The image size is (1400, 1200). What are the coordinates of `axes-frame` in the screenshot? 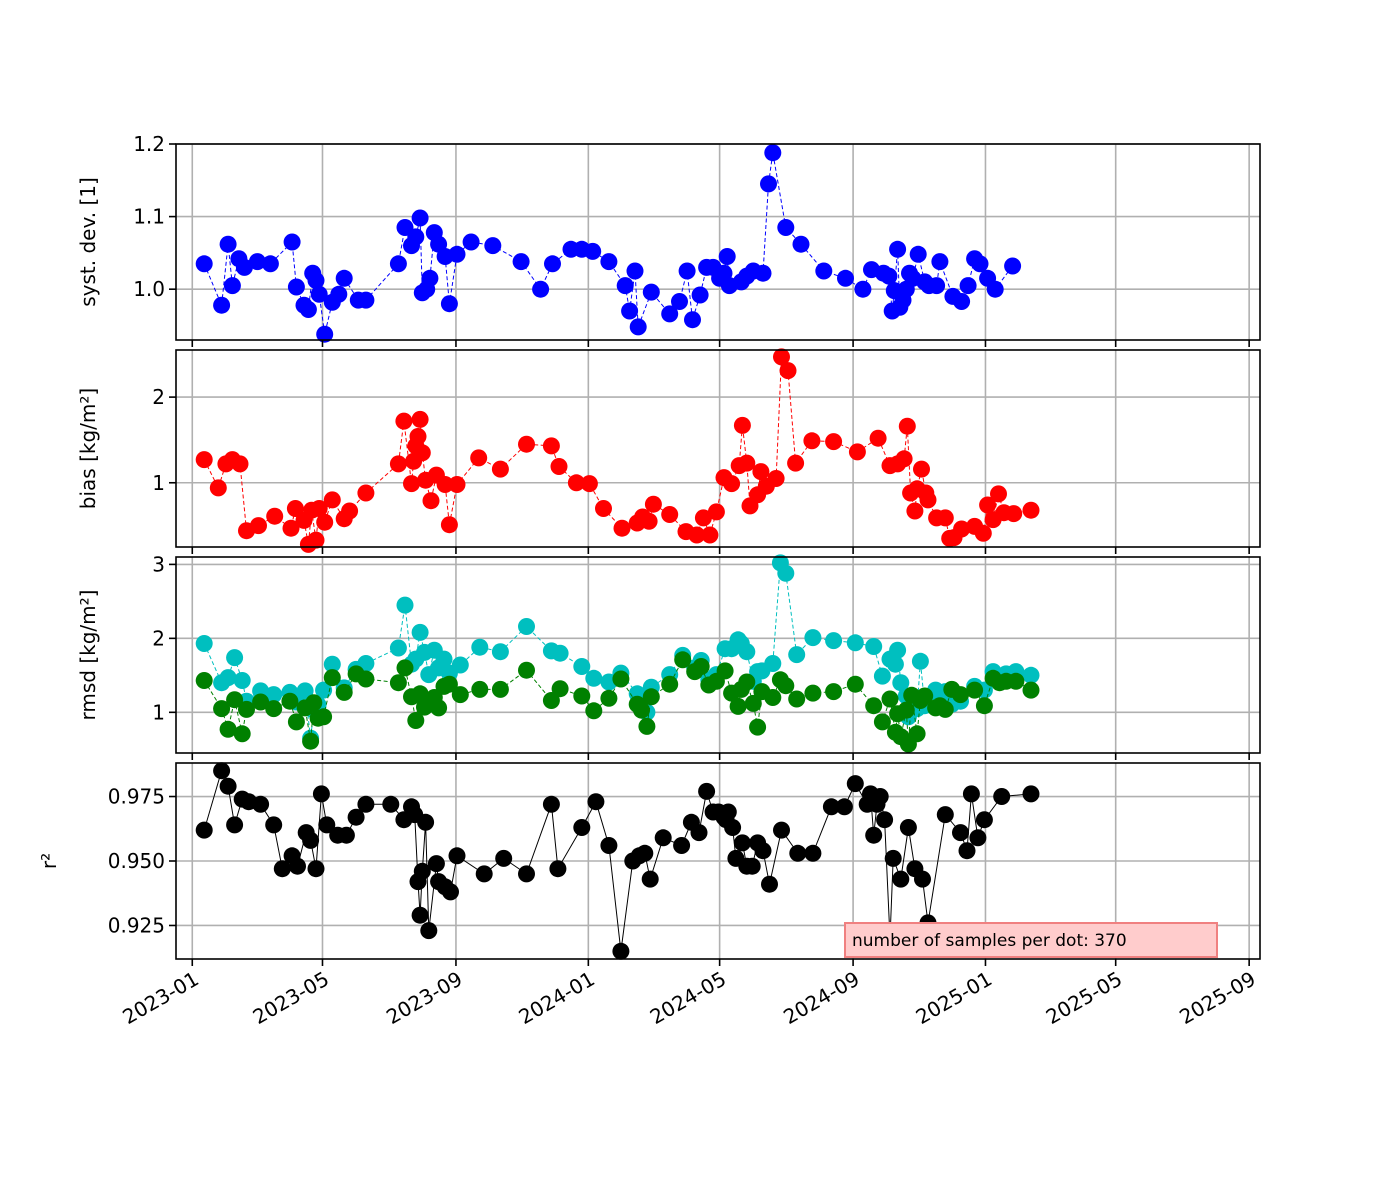 It's located at (718, 655).